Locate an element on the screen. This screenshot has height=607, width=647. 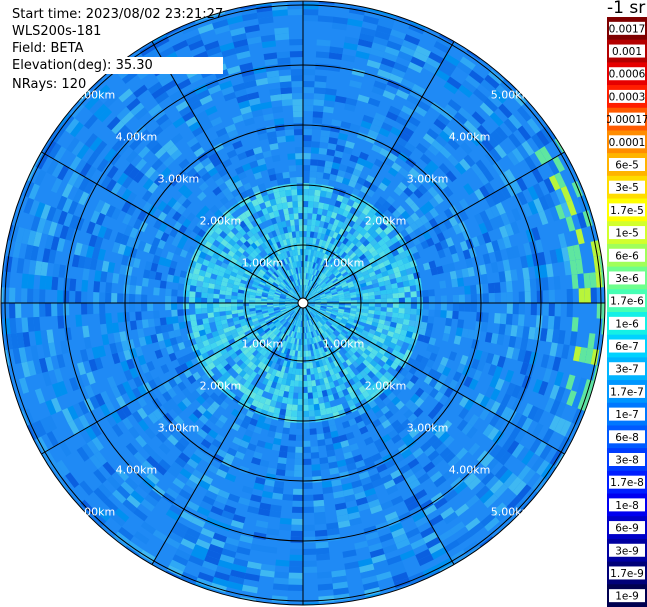
colorbar-tick-label: 6e-6 is located at coordinates (627, 256).